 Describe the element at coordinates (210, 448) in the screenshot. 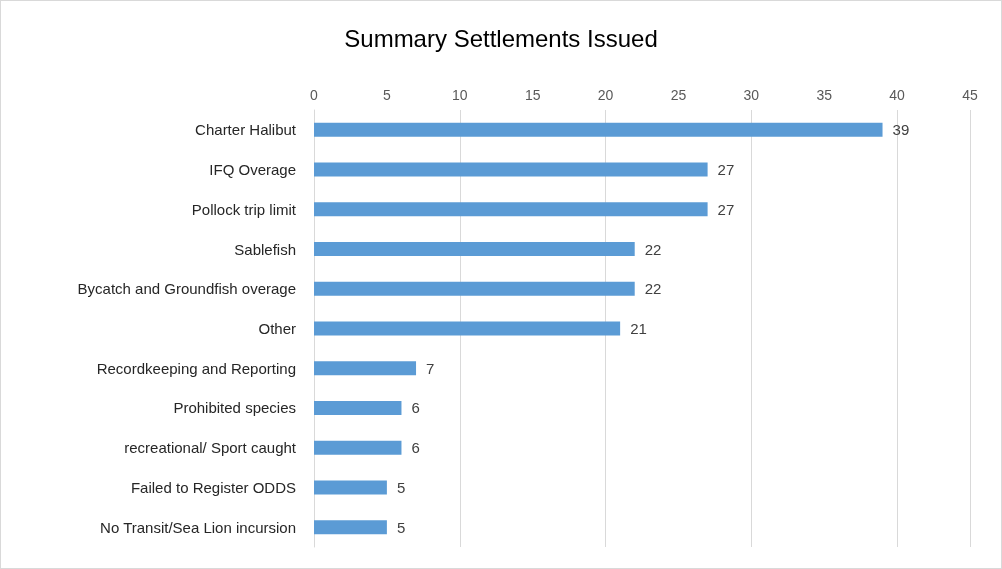

I see `y-tick-label: recreational/ Sport caught` at that location.